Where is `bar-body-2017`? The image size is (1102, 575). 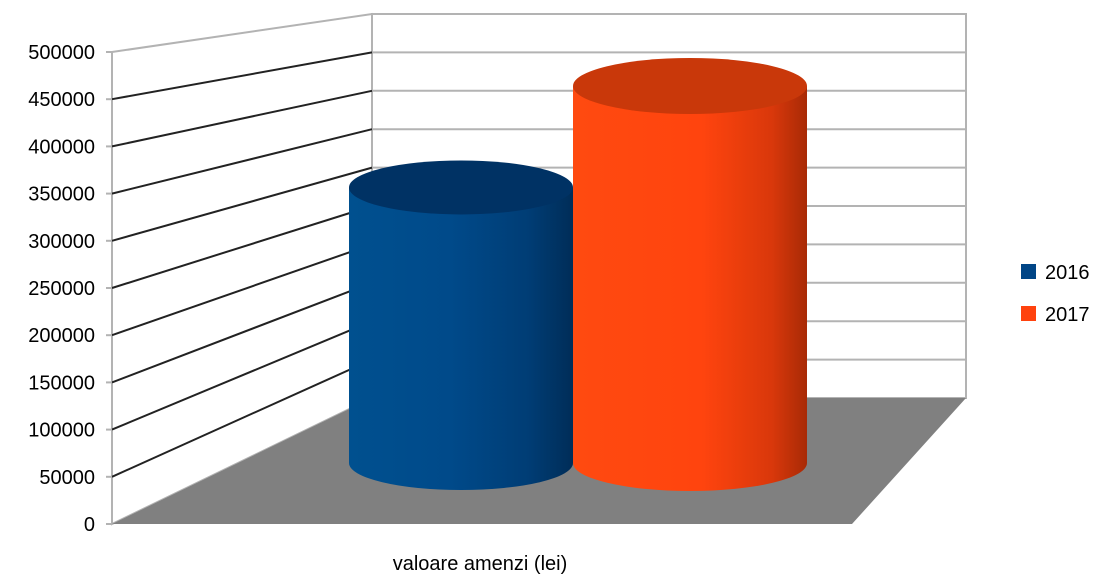
bar-body-2017 is located at coordinates (690, 288).